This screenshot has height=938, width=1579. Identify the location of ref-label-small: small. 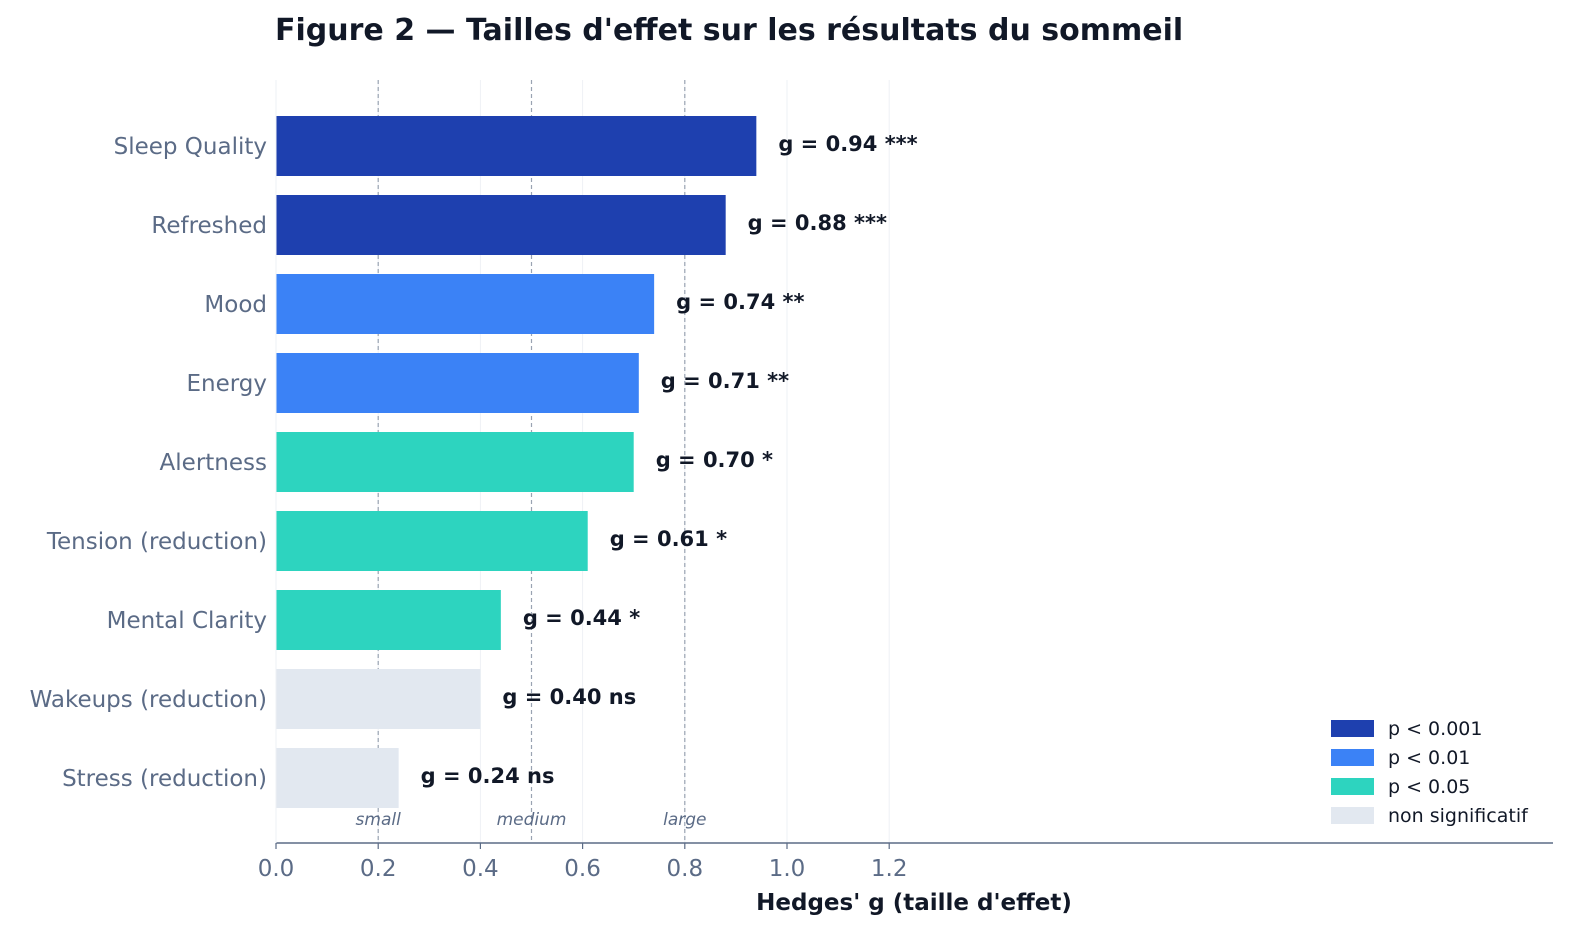
(379, 820).